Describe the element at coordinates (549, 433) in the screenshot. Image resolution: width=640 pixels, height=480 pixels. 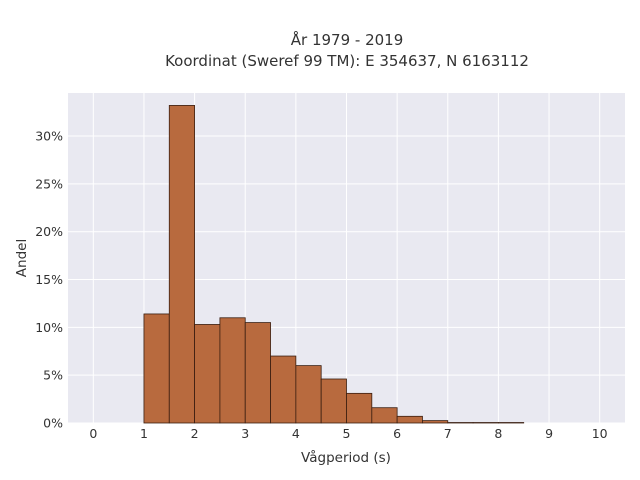
I see `x-tick-label: 9` at that location.